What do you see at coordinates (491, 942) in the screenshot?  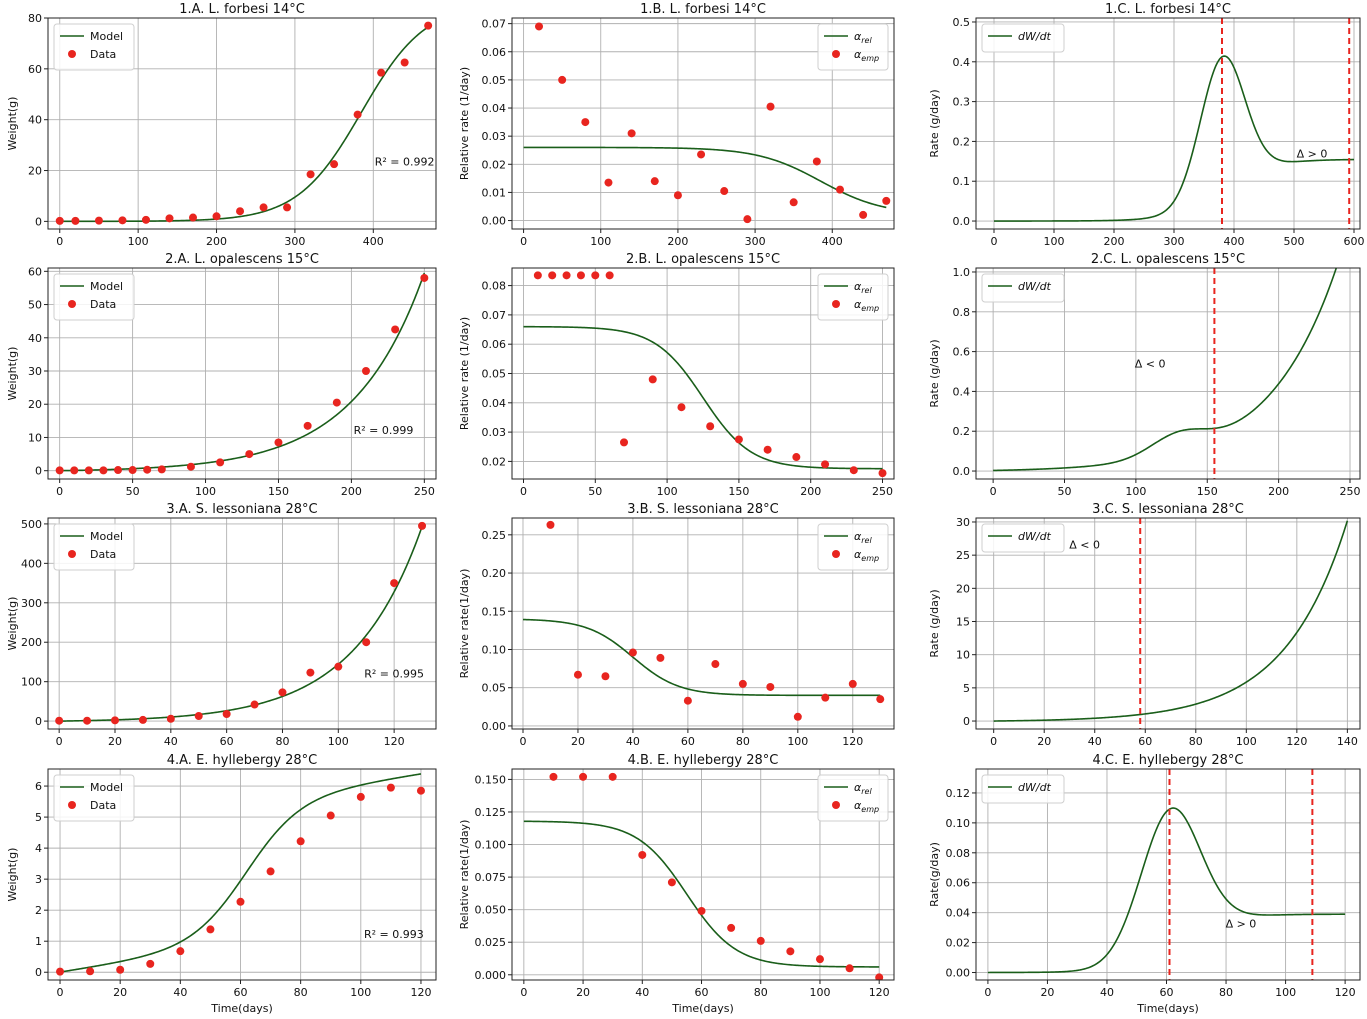 I see `y-tick-label: 0.025` at bounding box center [491, 942].